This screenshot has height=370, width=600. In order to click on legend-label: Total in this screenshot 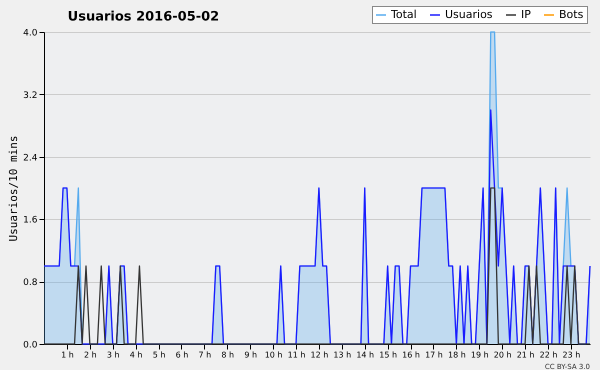, I will do `click(403, 14)`.